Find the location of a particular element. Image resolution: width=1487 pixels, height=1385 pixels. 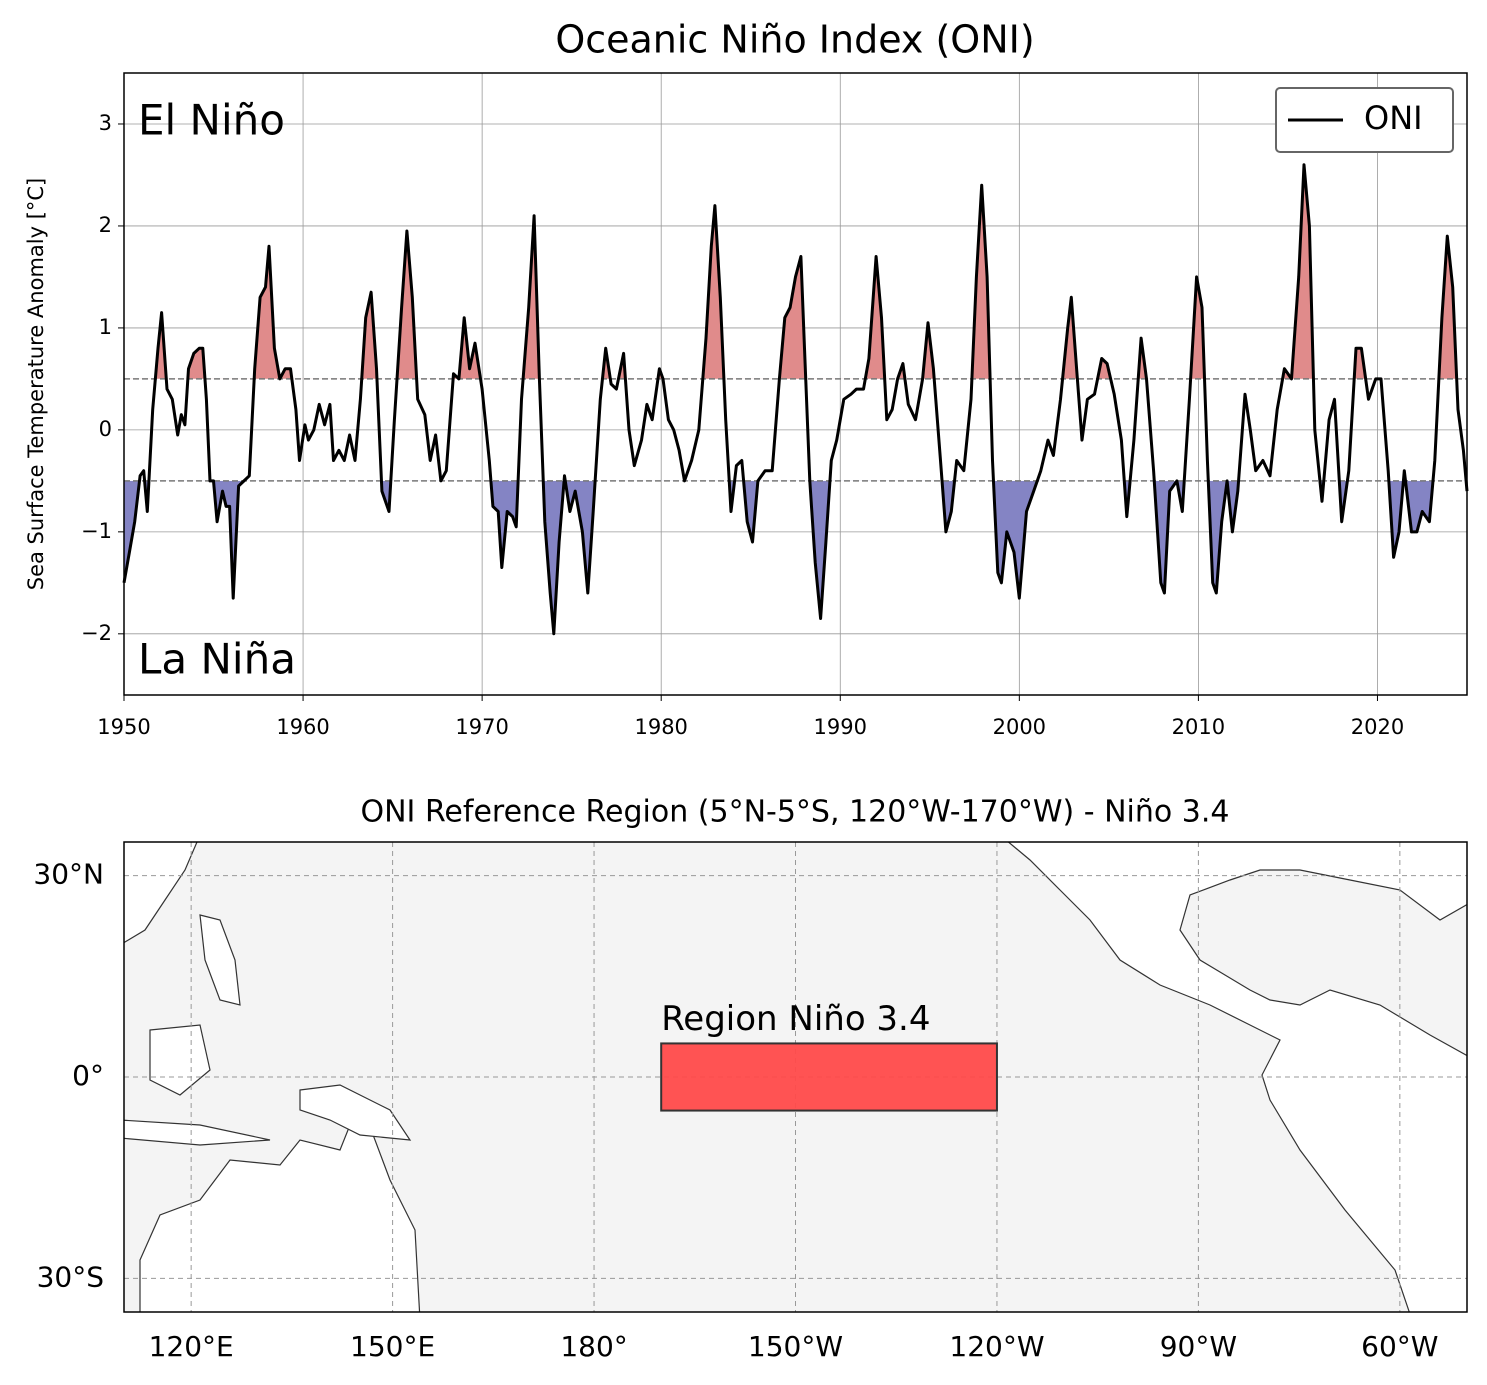

legend-box is located at coordinates (1364, 120).